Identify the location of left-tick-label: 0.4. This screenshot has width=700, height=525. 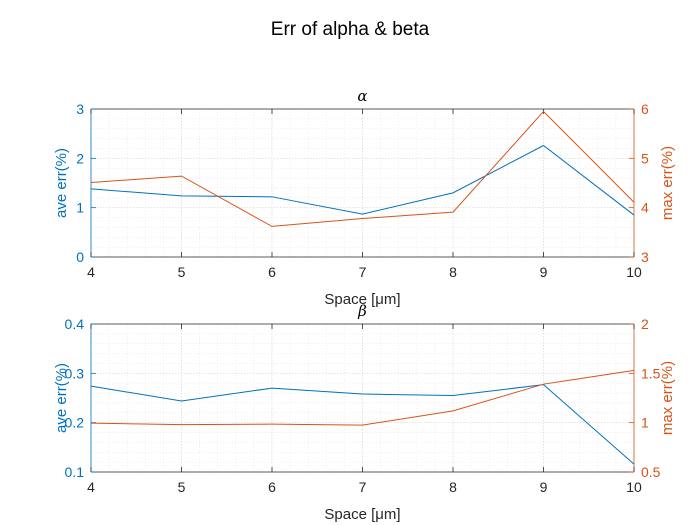
(75, 324).